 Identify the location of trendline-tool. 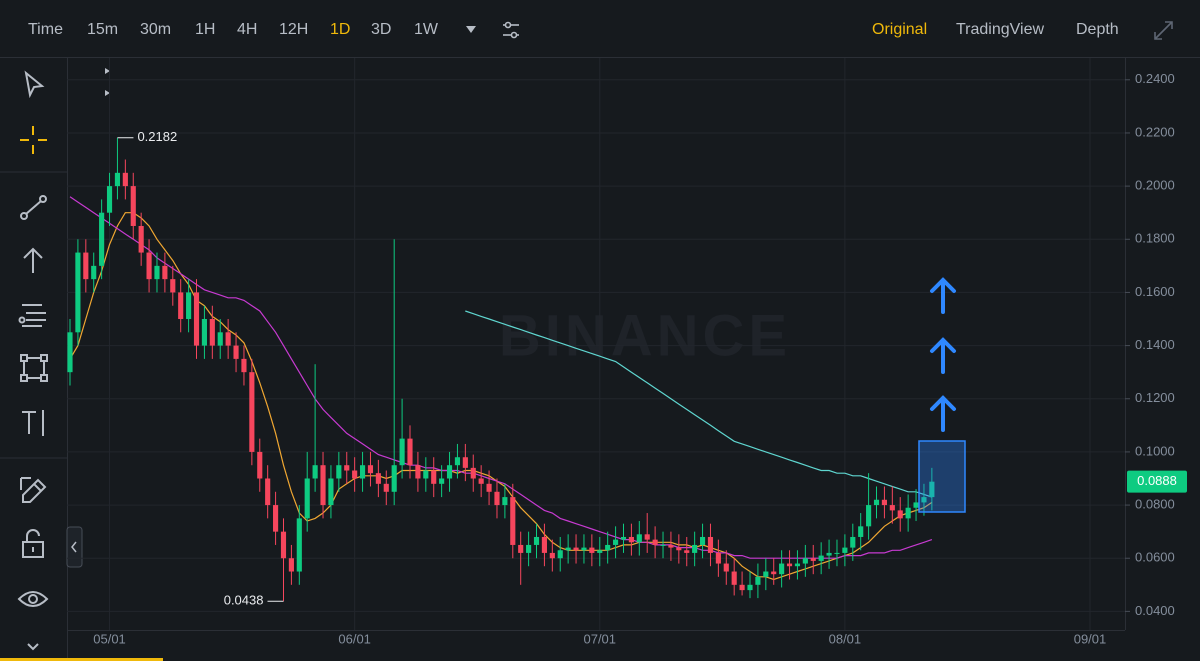
(33, 207).